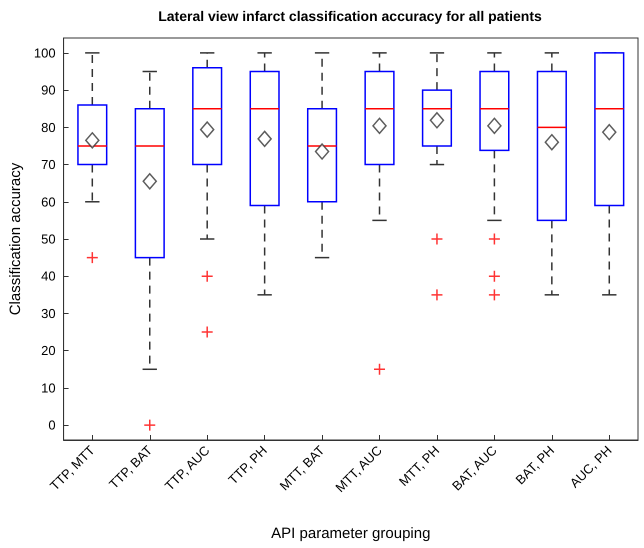 This screenshot has height=548, width=644. I want to click on chart-title: Lateral view infarct classification accuracy for all patients, so click(350, 16).